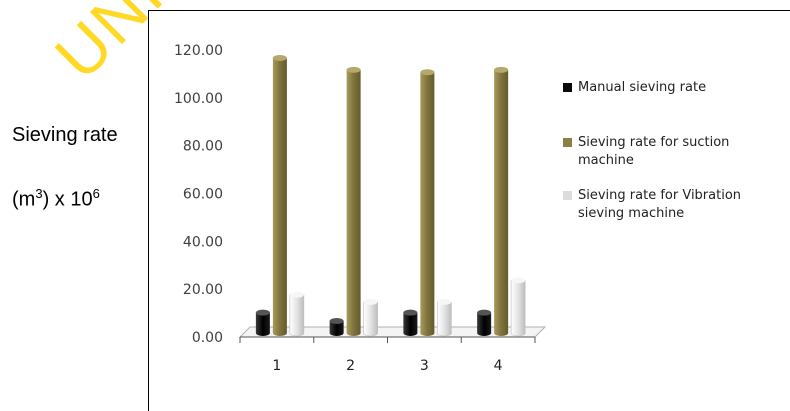  I want to click on y-tick-label: 80.00, so click(203, 147).